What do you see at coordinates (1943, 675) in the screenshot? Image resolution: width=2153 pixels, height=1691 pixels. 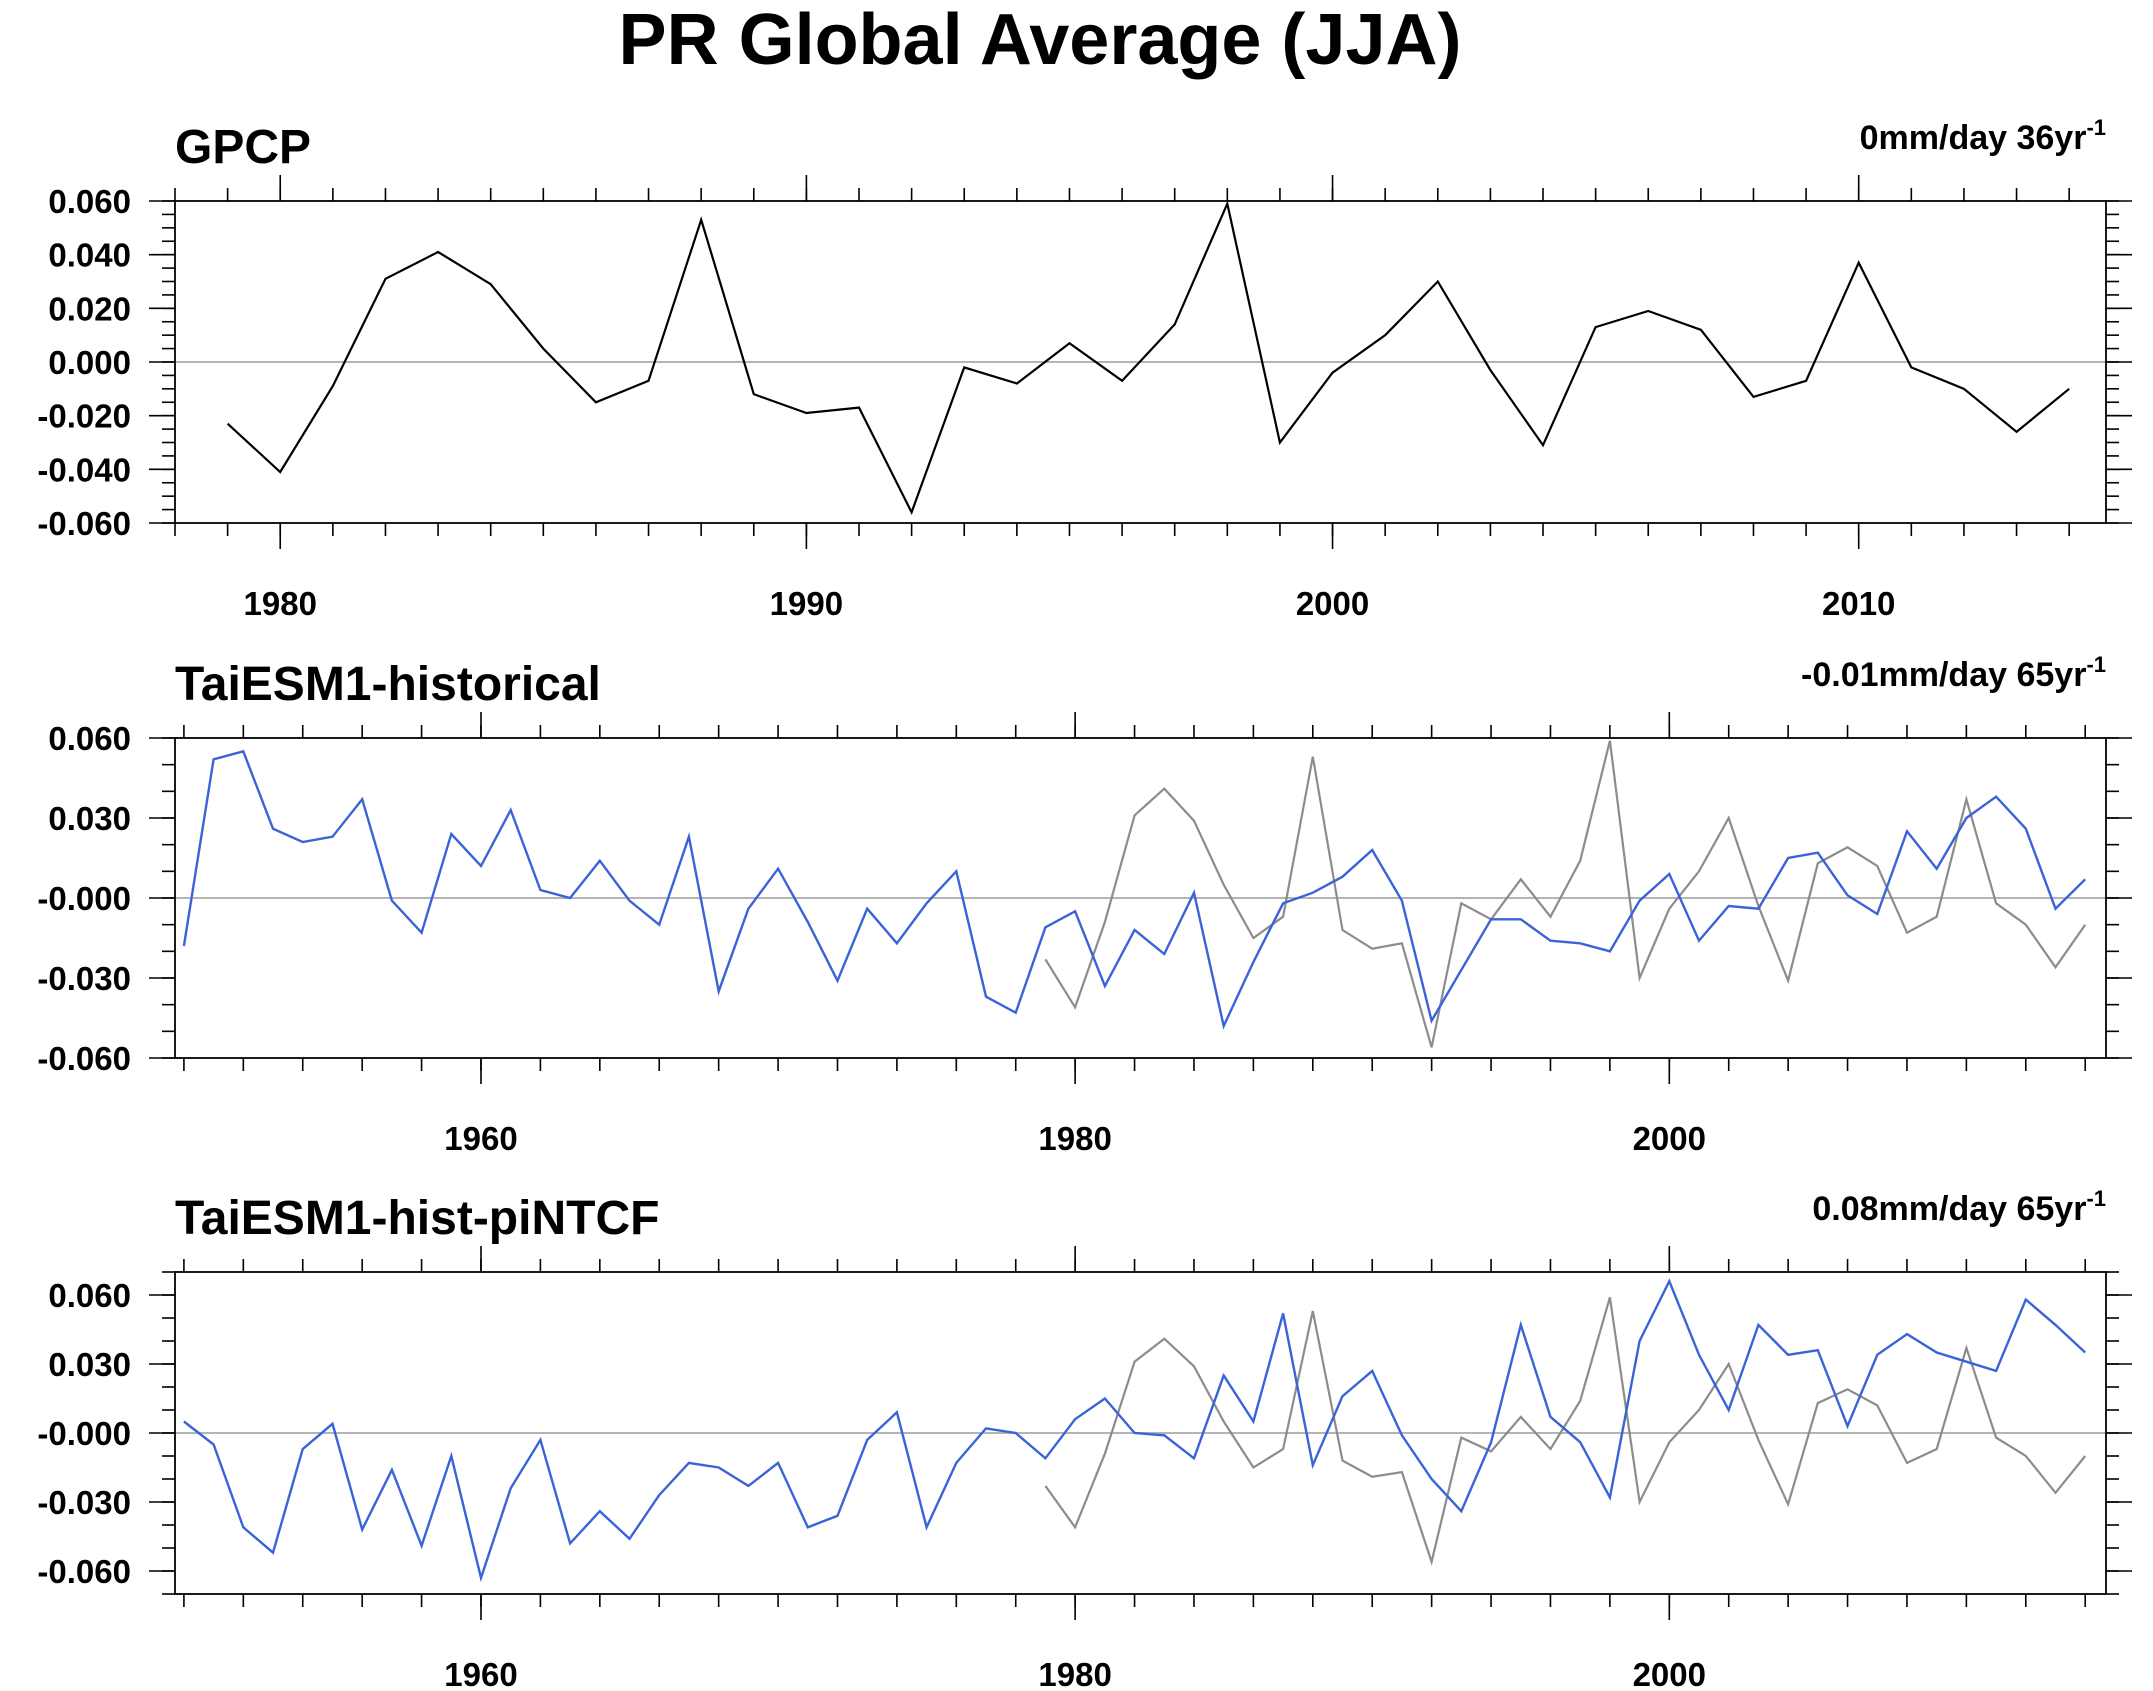 I see `trend-value: -0.01mm/day 65yr` at bounding box center [1943, 675].